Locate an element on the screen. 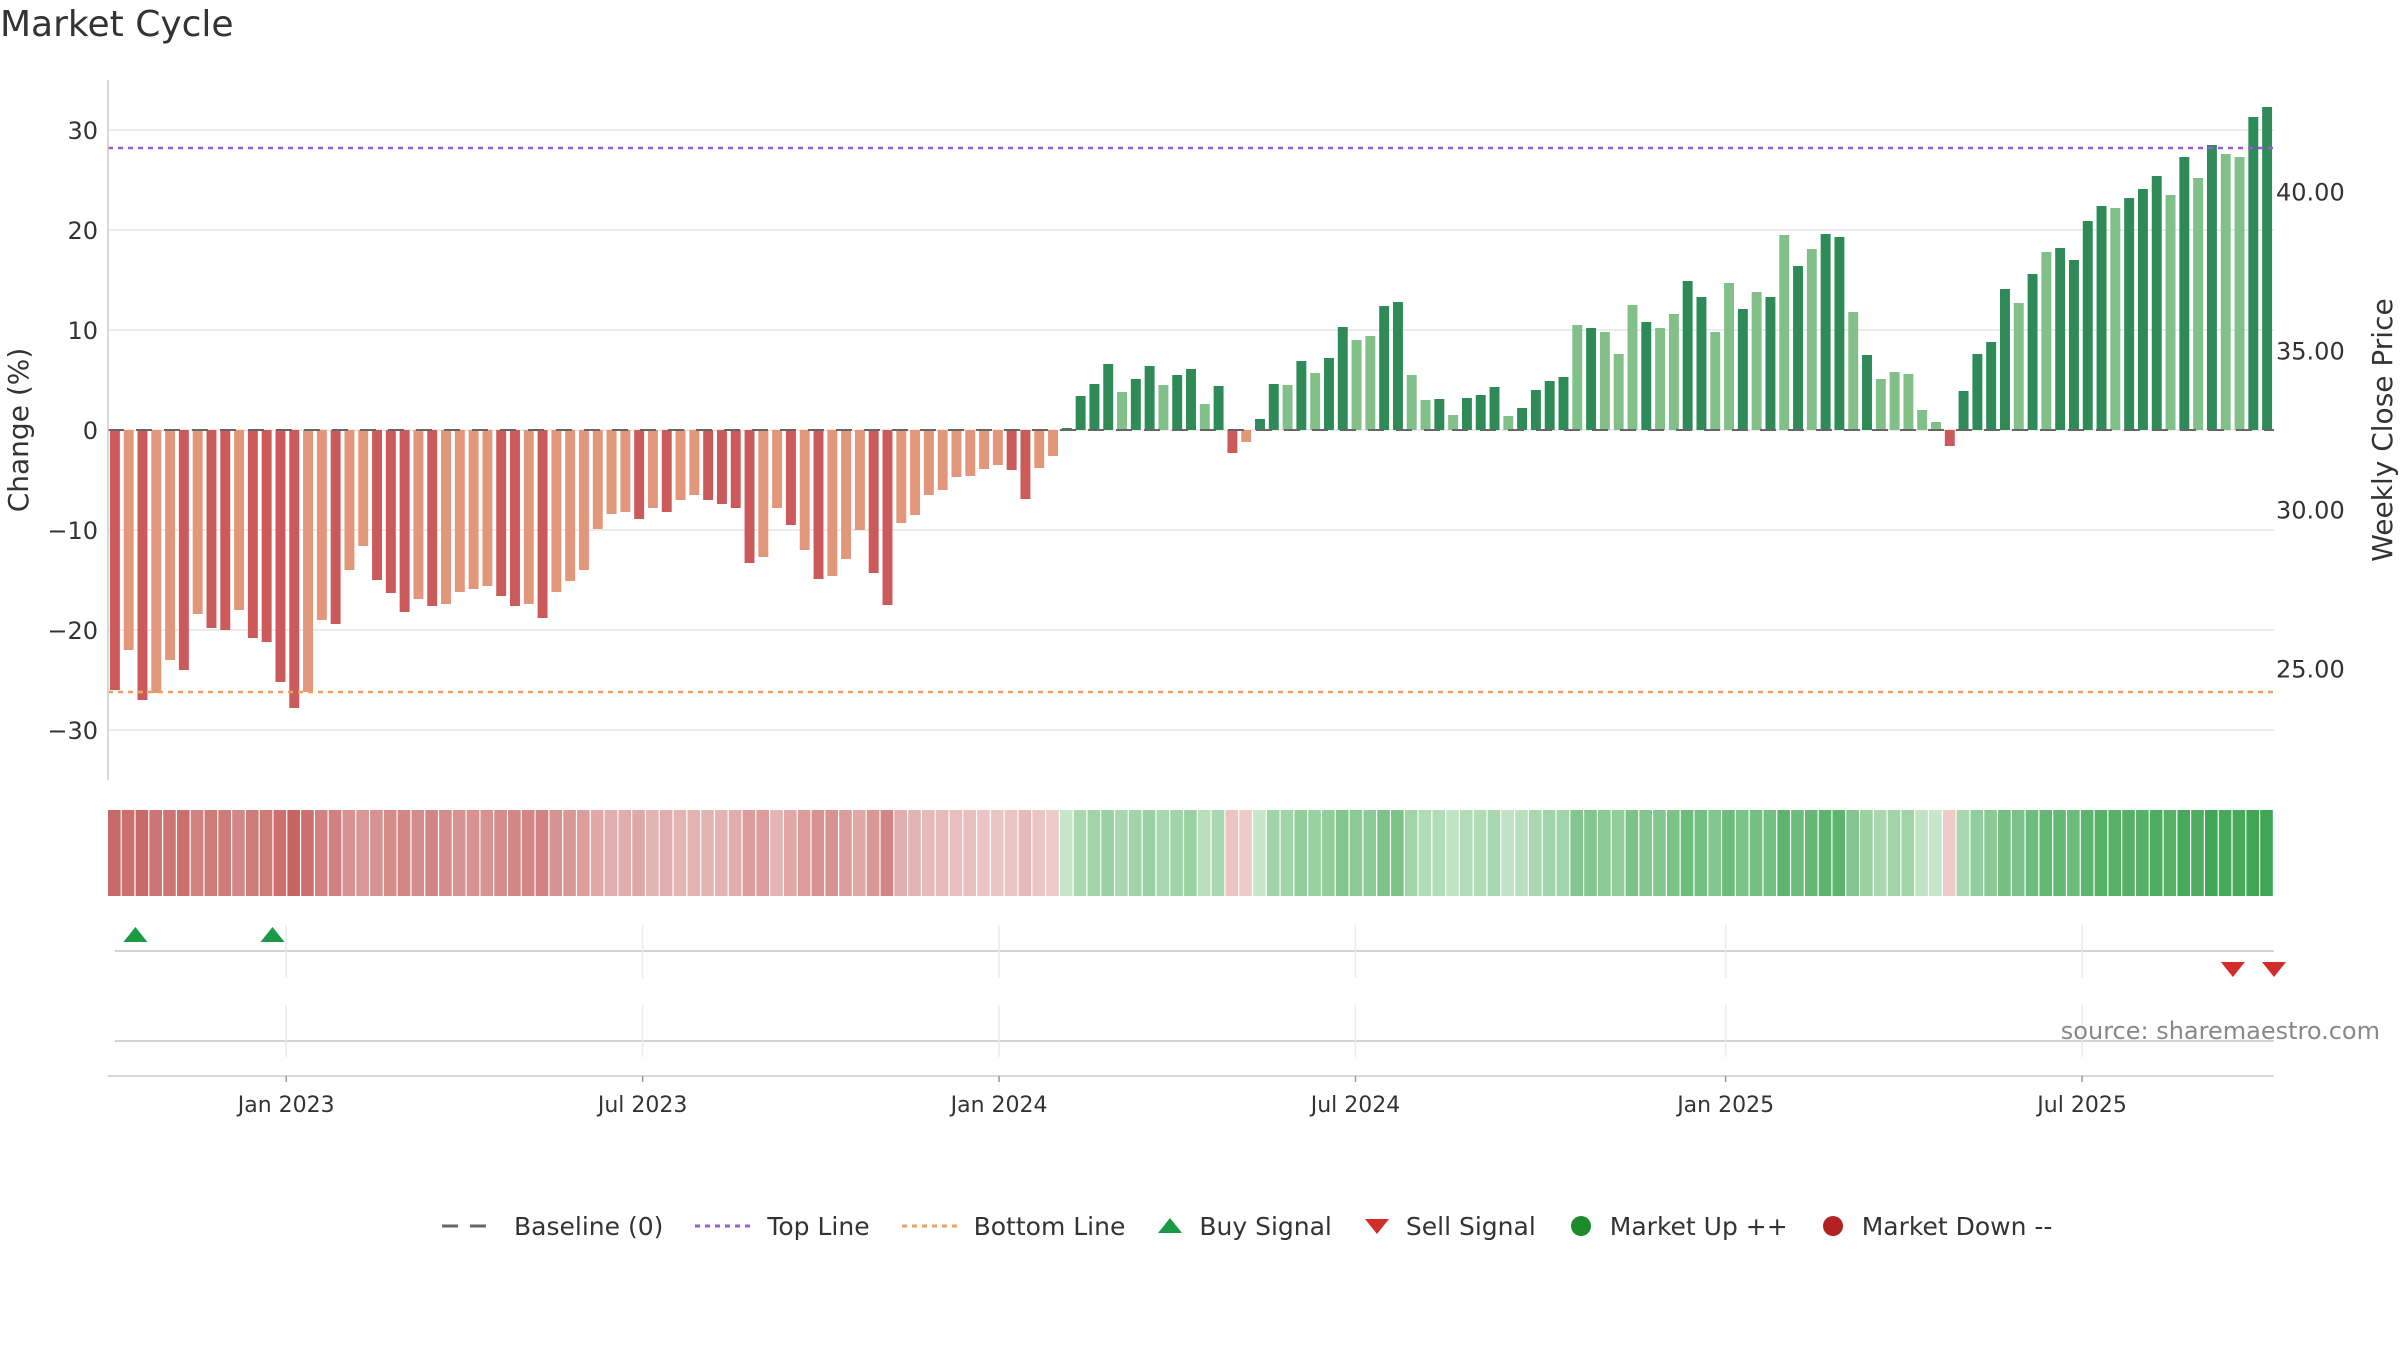 The height and width of the screenshot is (1350, 2400). legend-label: Market Up ++ is located at coordinates (1698, 1226).